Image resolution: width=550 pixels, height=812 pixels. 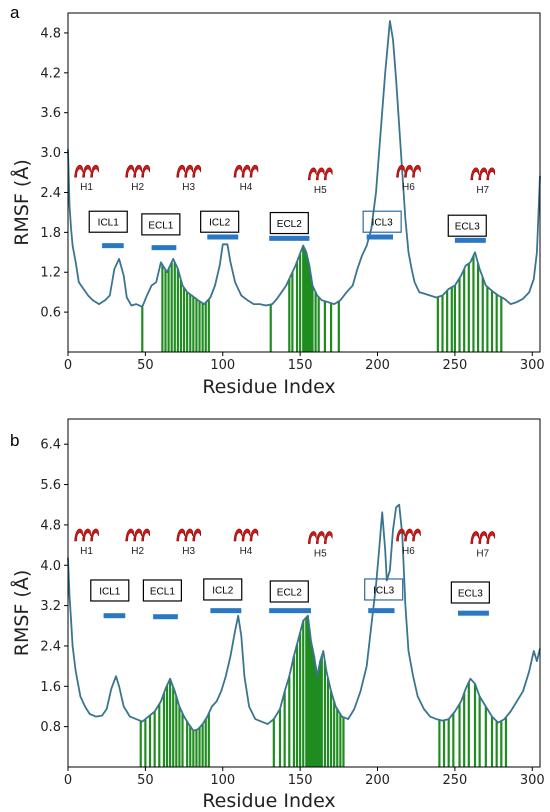 What do you see at coordinates (50, 525) in the screenshot?
I see `chart-b-y-tick-label-5: 4.8` at bounding box center [50, 525].